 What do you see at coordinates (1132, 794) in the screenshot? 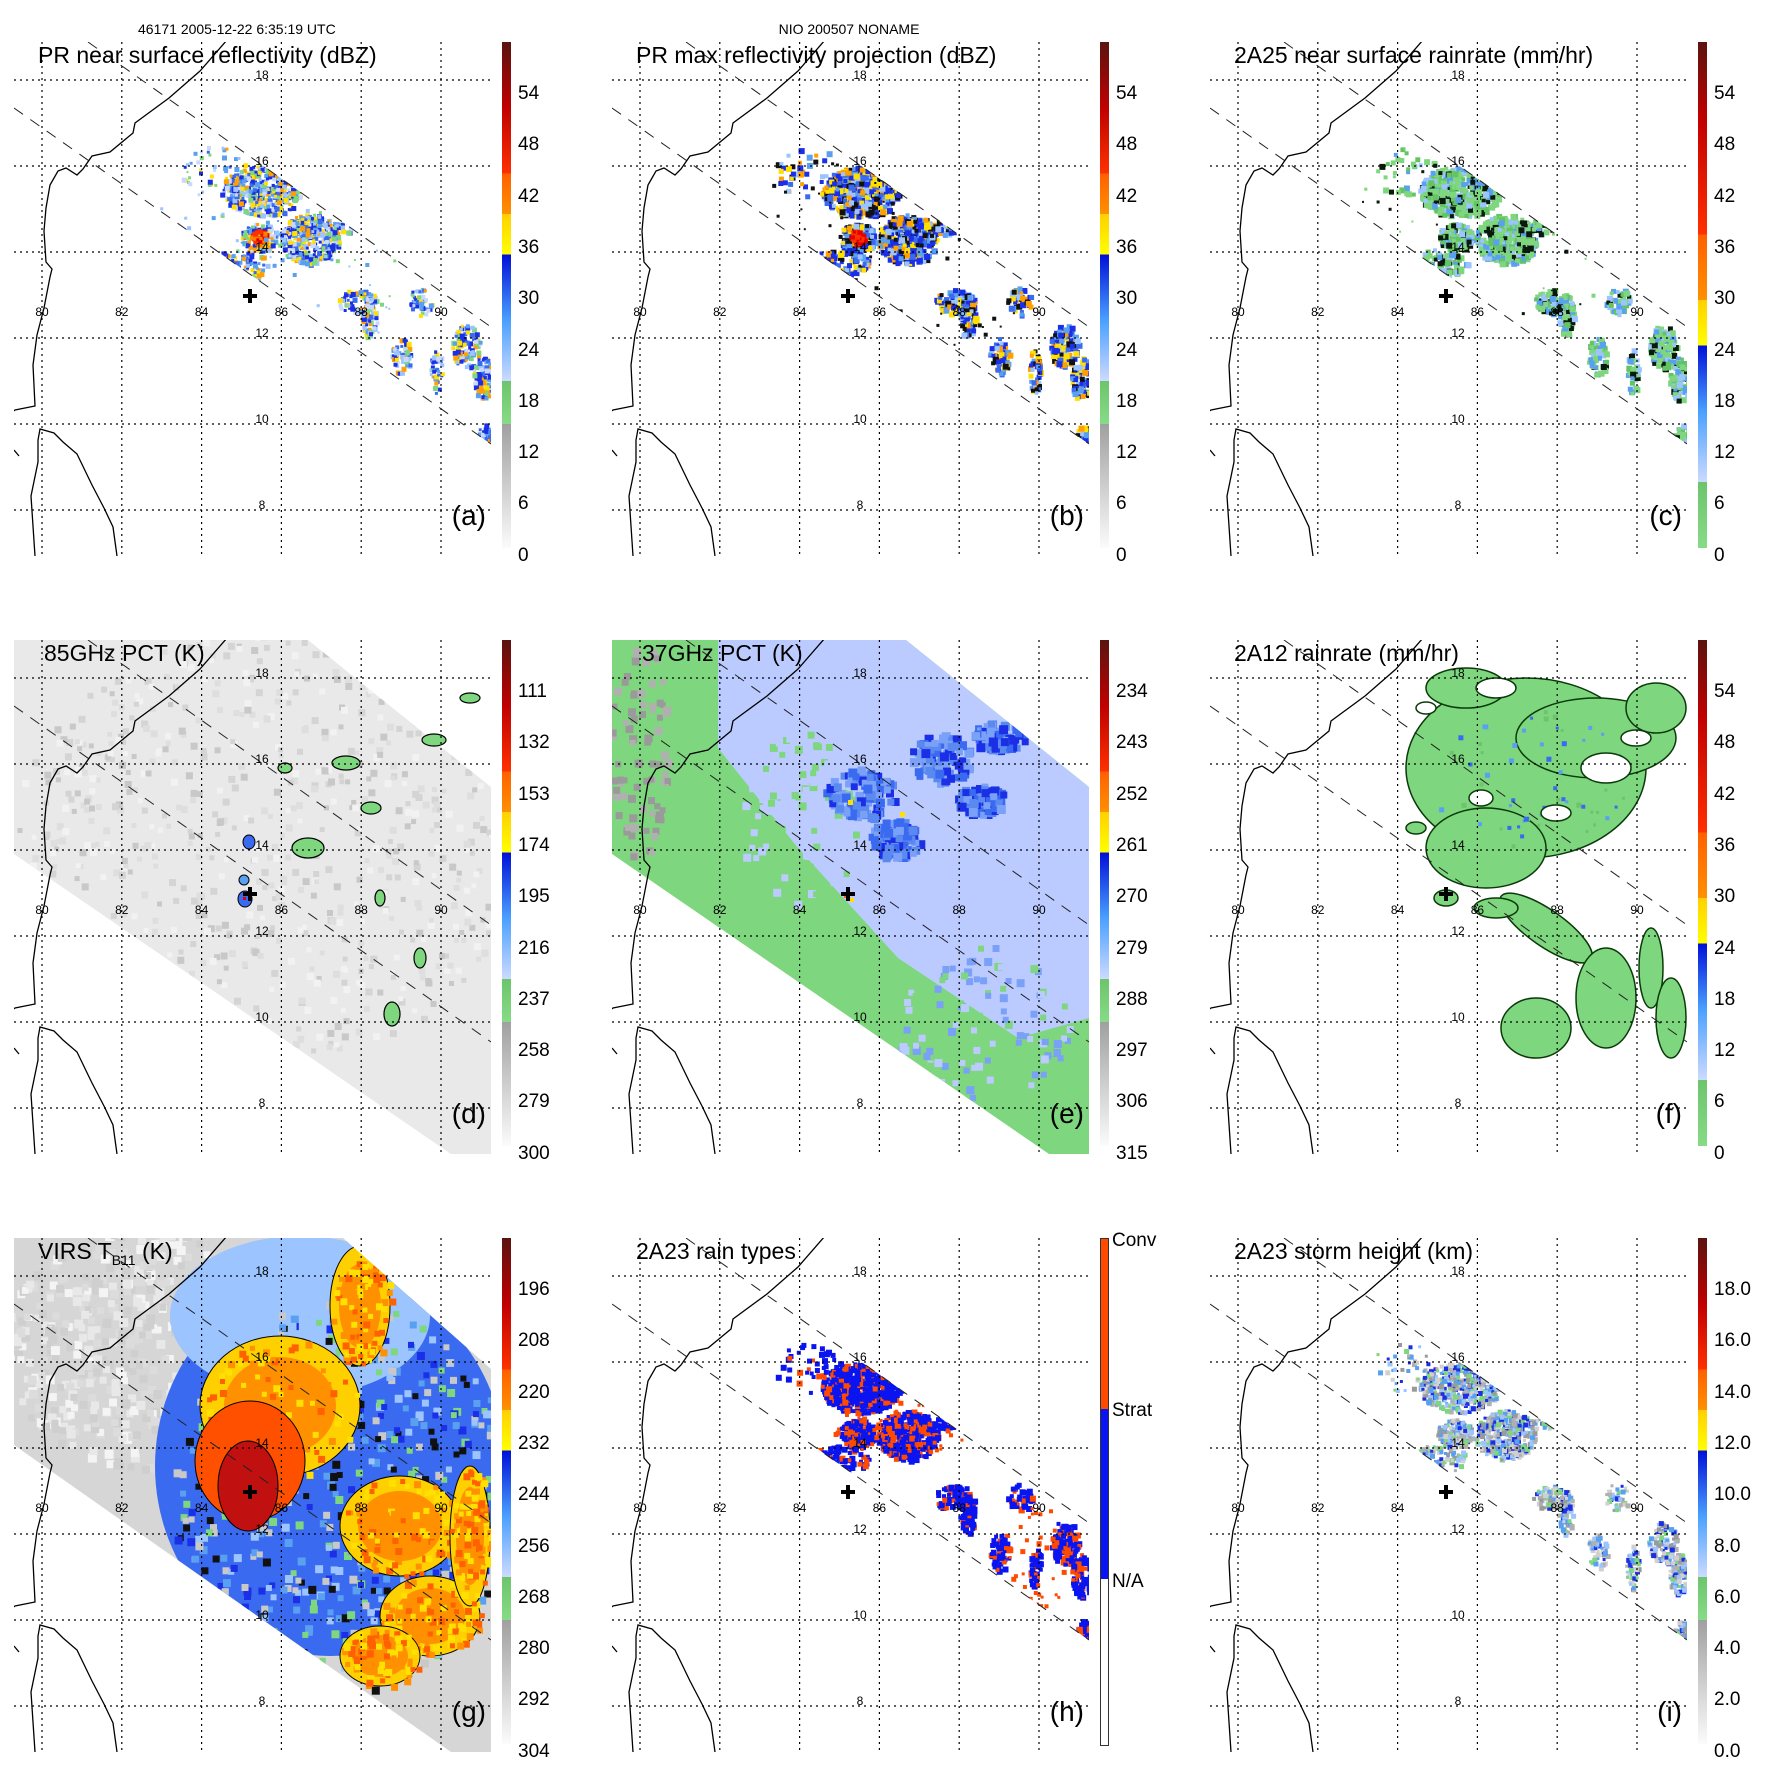
I see `colorbar-tick-label: 252` at bounding box center [1132, 794].